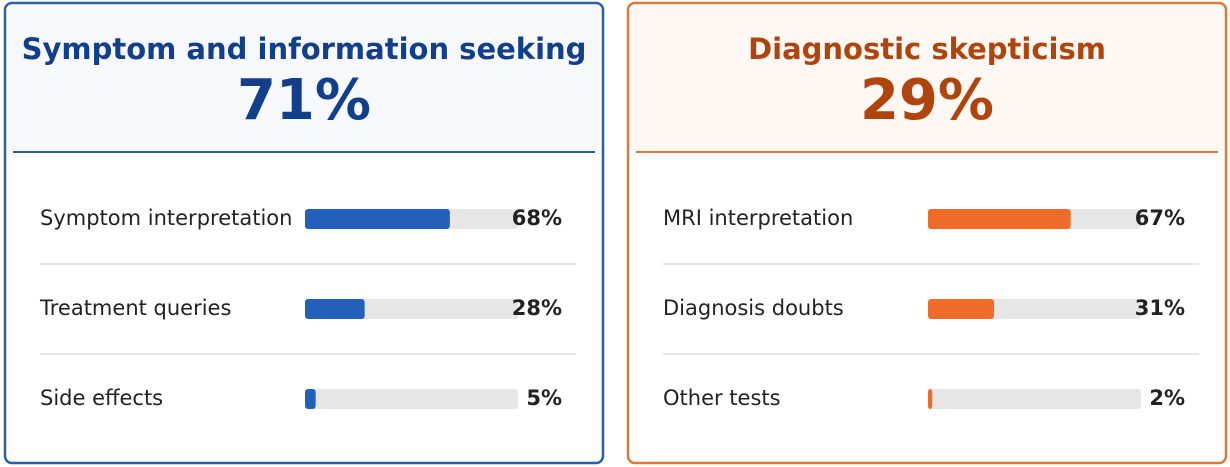  Describe the element at coordinates (544, 398) in the screenshot. I see `row-value: 5%` at that location.